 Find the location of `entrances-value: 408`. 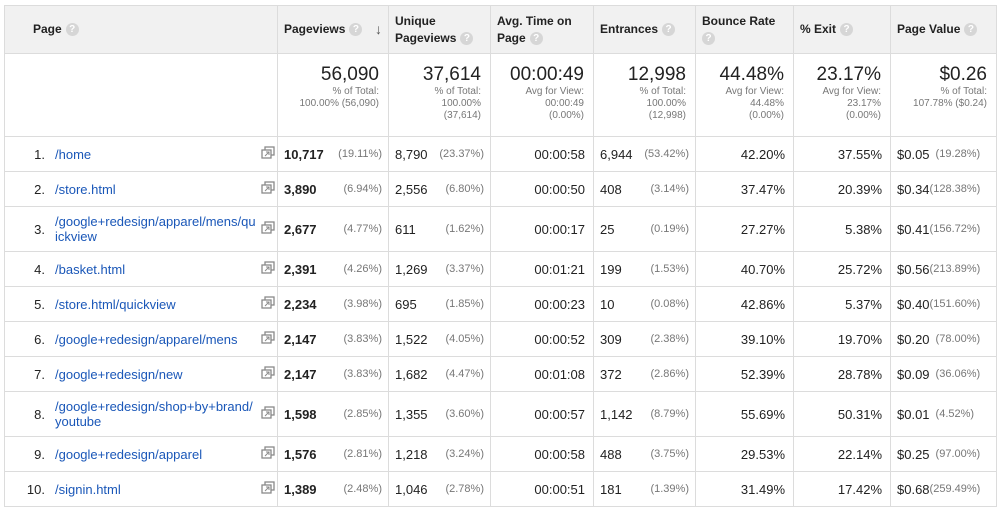

entrances-value: 408 is located at coordinates (611, 189).